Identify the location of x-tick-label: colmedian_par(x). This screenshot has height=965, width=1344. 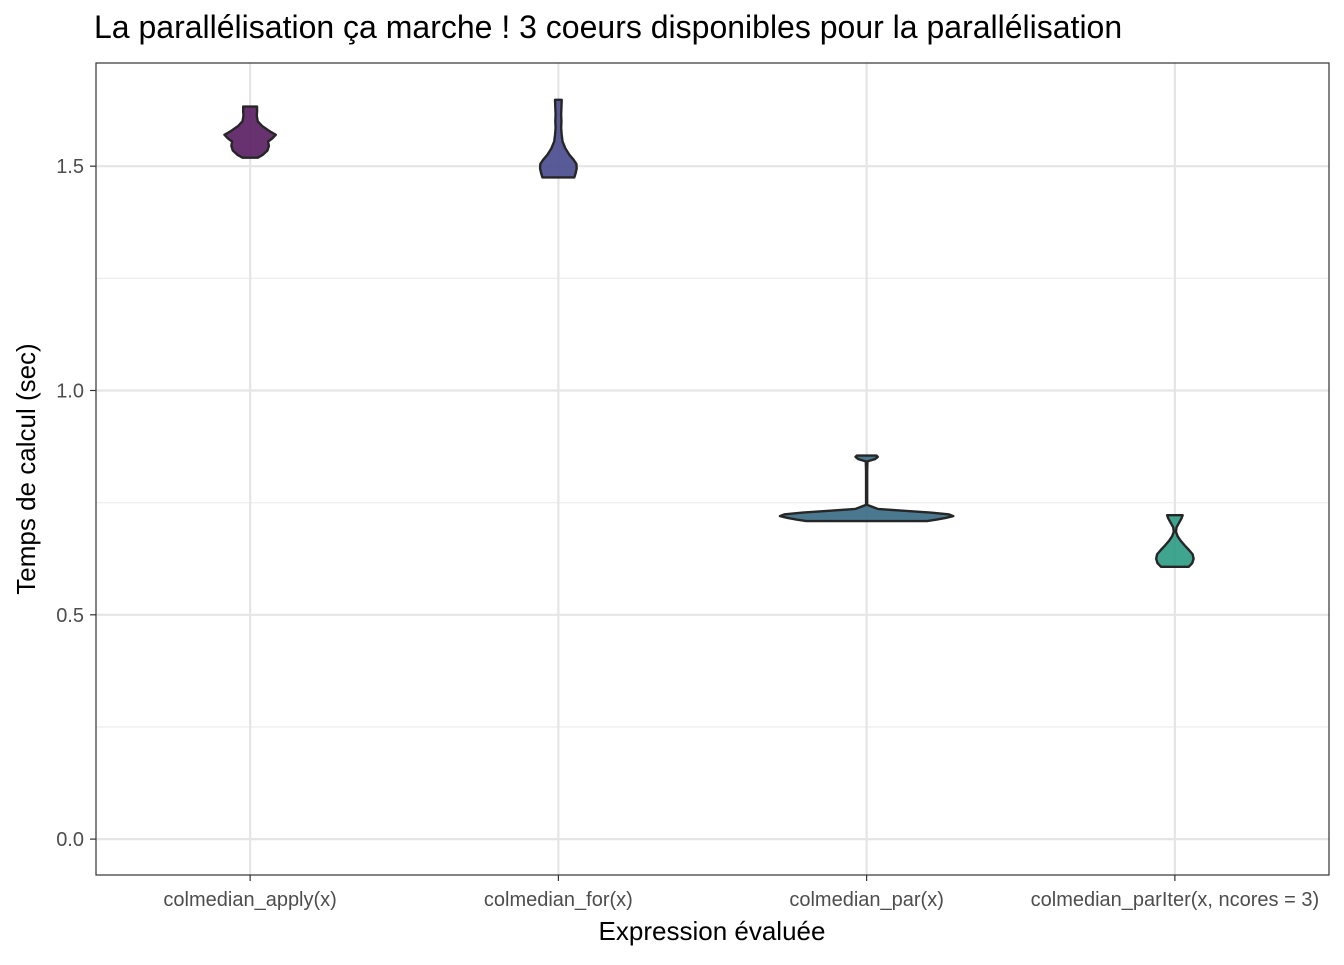
(866, 900).